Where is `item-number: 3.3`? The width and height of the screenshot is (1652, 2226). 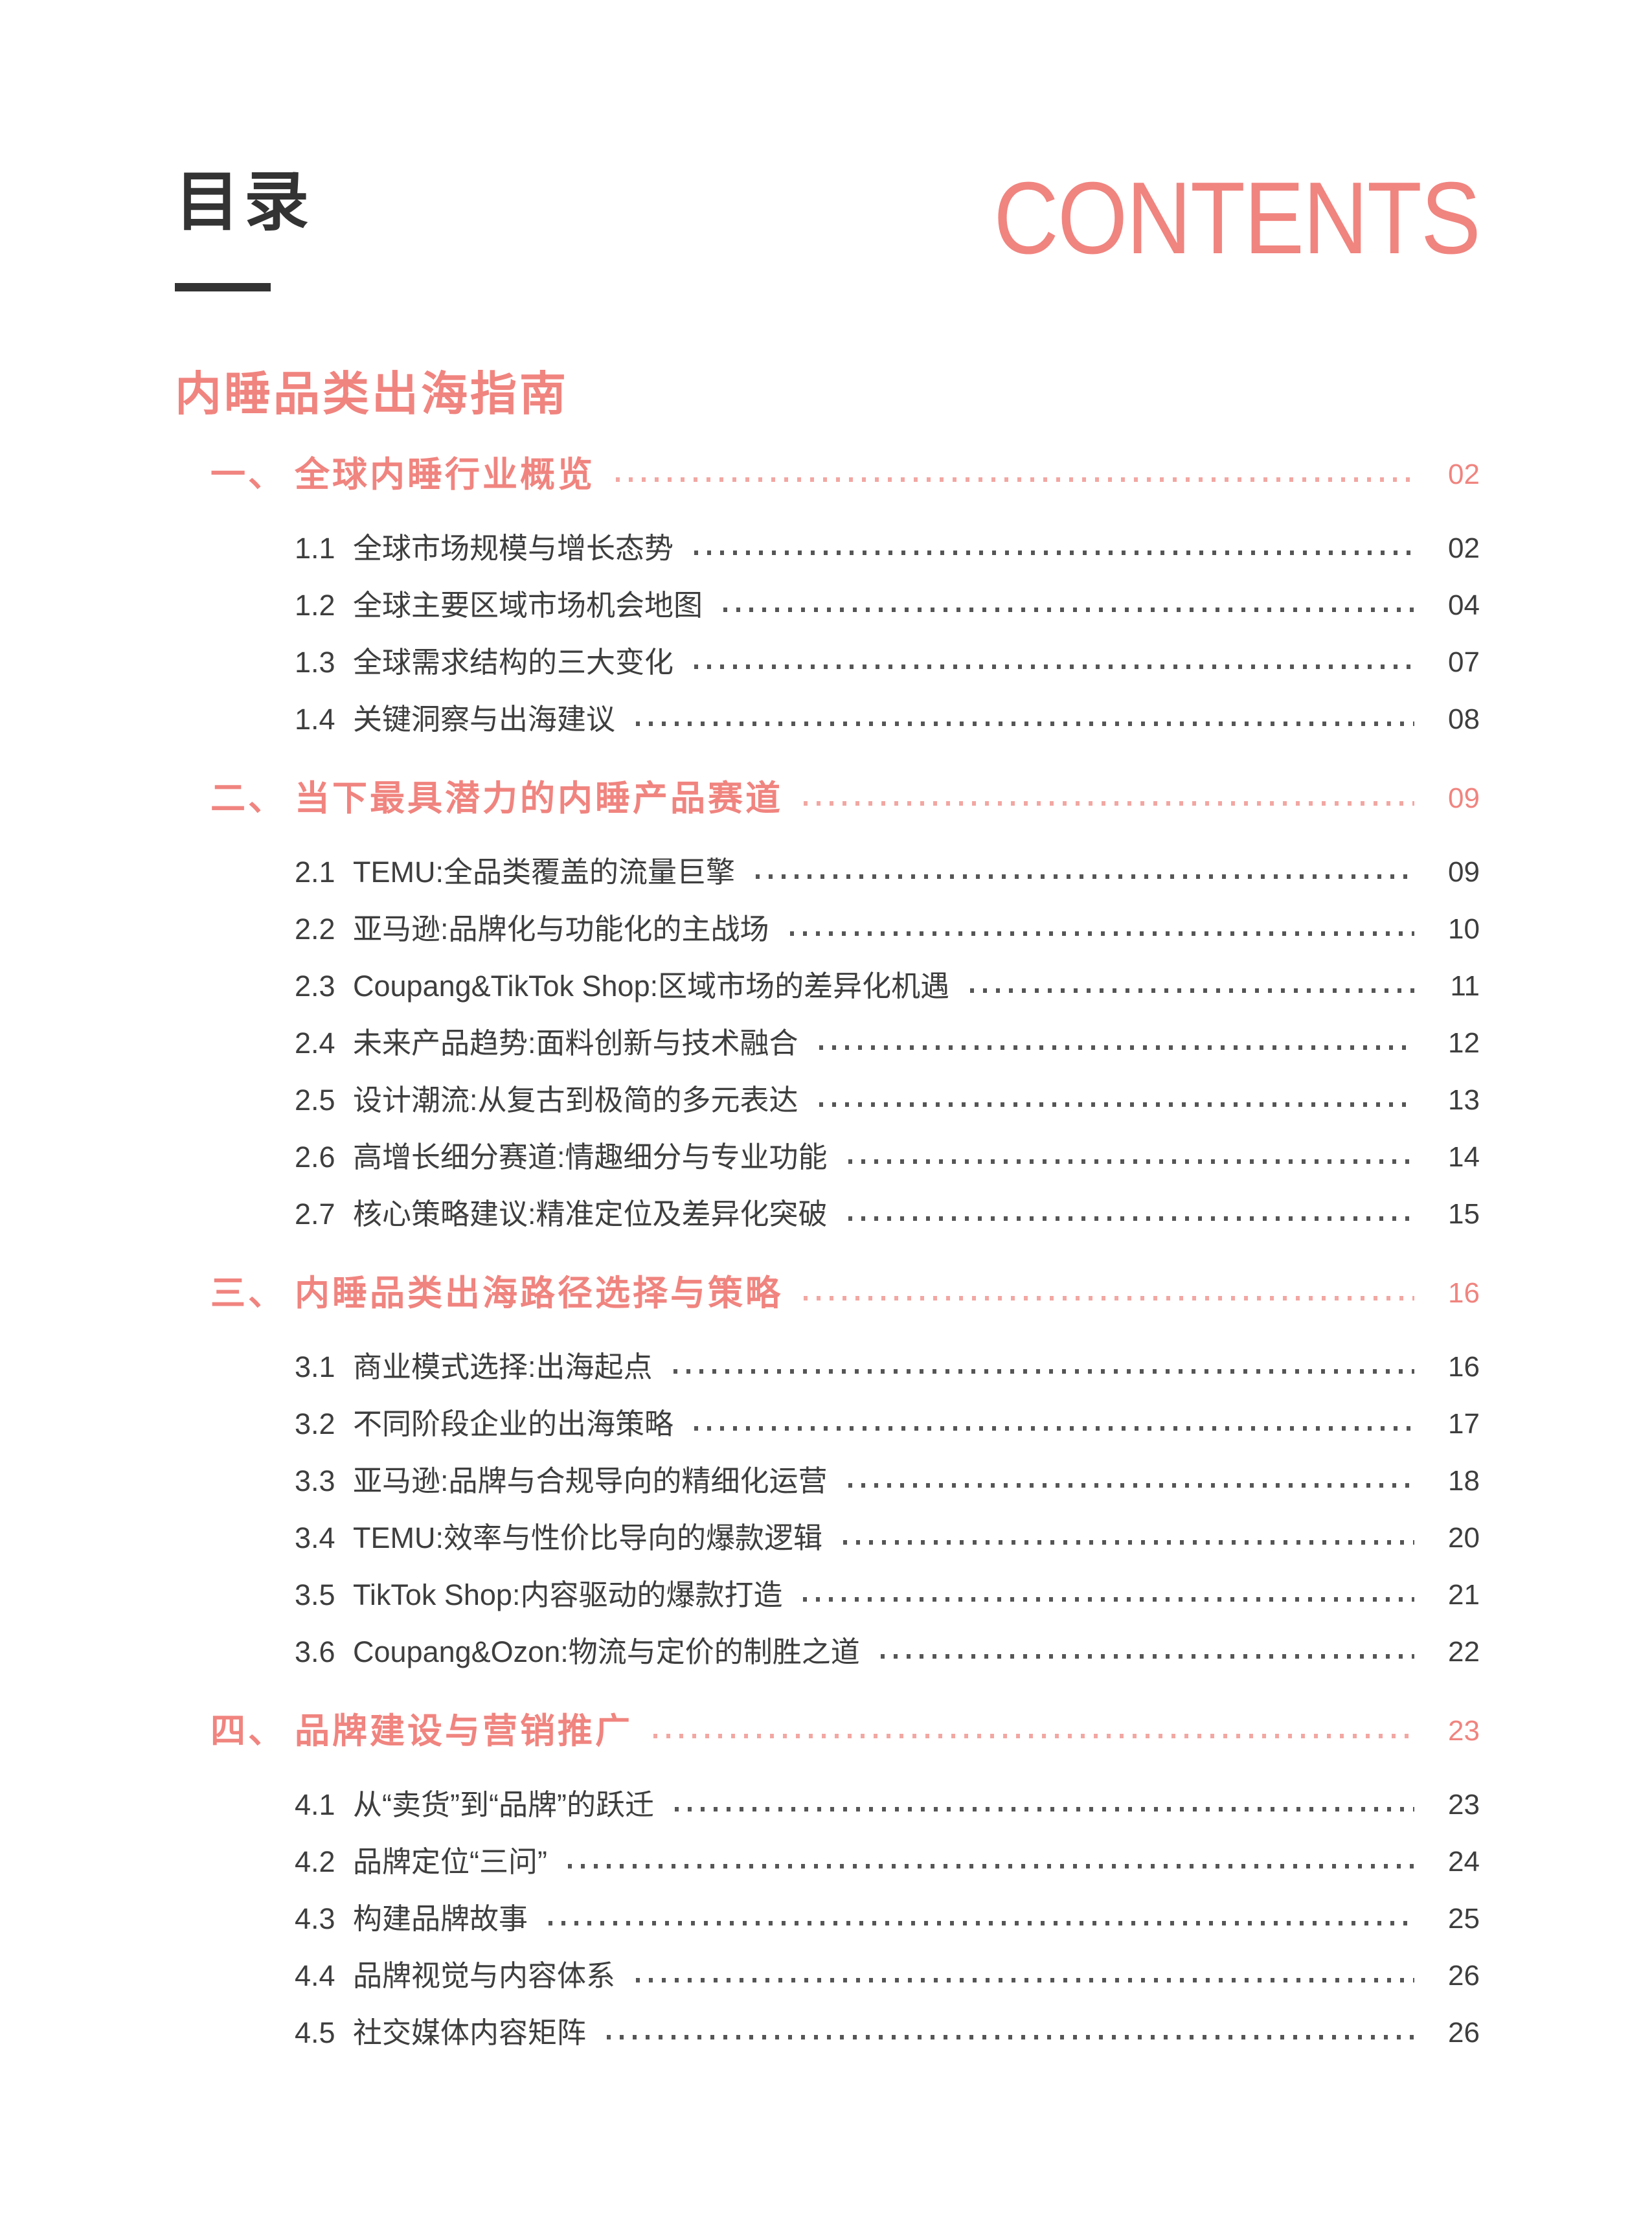 item-number: 3.3 is located at coordinates (315, 1480).